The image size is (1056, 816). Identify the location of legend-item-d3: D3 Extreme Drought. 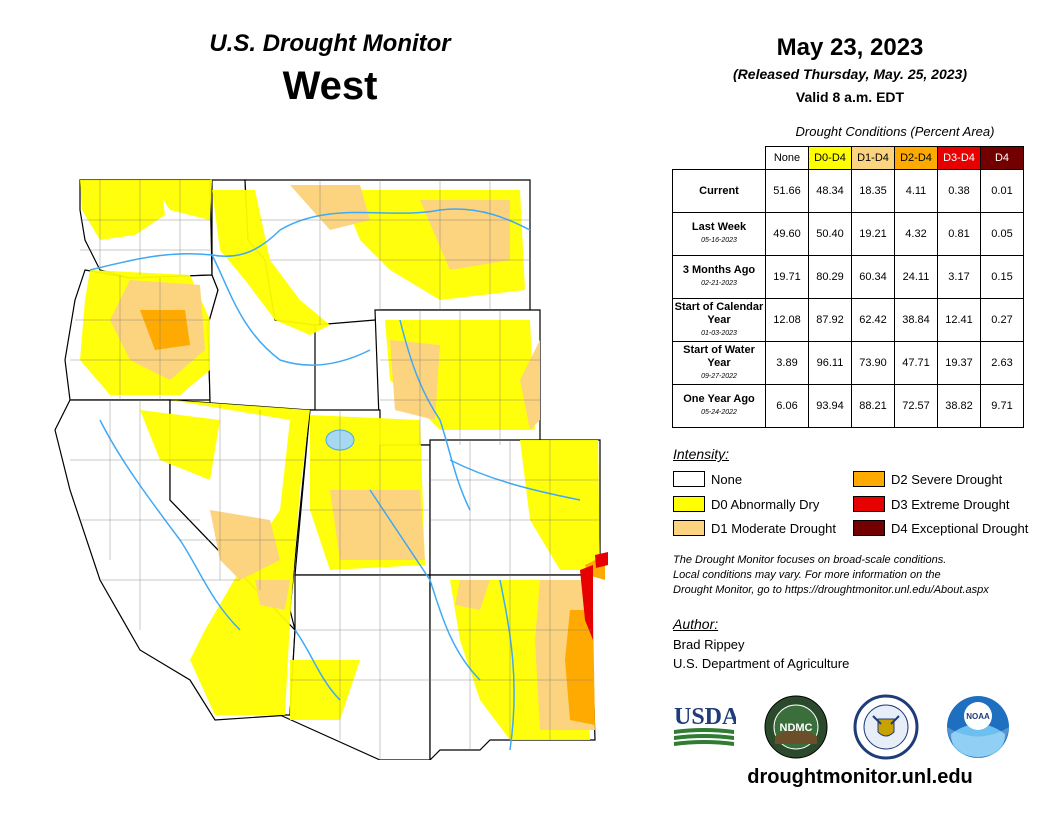
(931, 504).